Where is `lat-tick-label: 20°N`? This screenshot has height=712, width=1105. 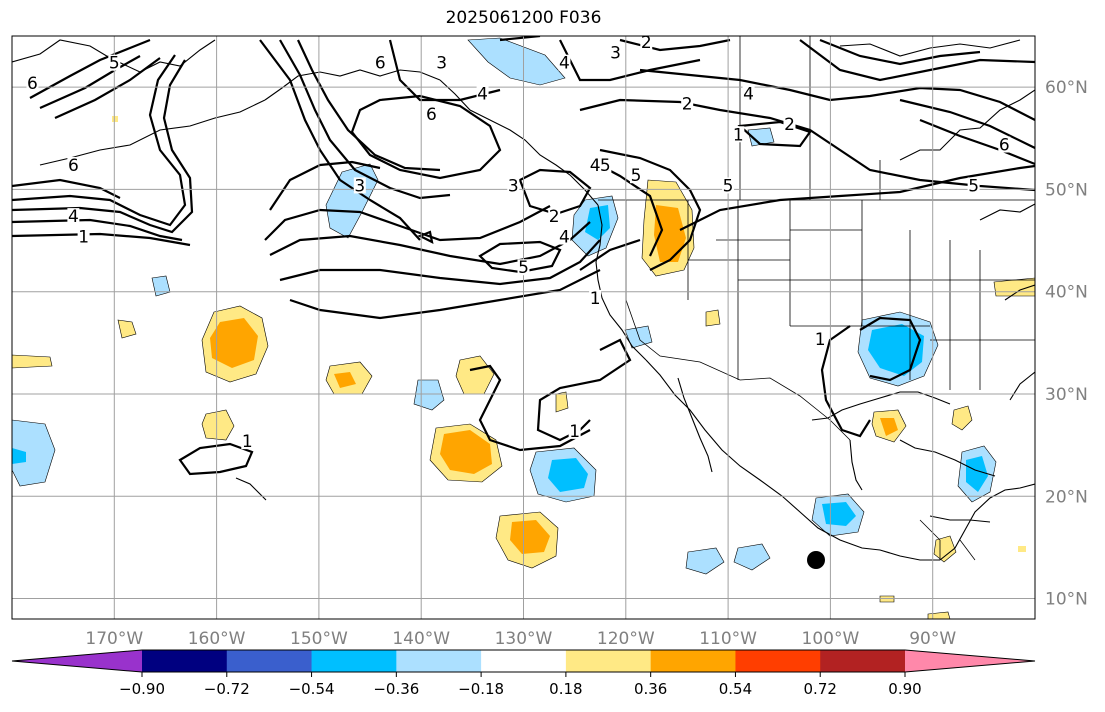 lat-tick-label: 20°N is located at coordinates (1066, 497).